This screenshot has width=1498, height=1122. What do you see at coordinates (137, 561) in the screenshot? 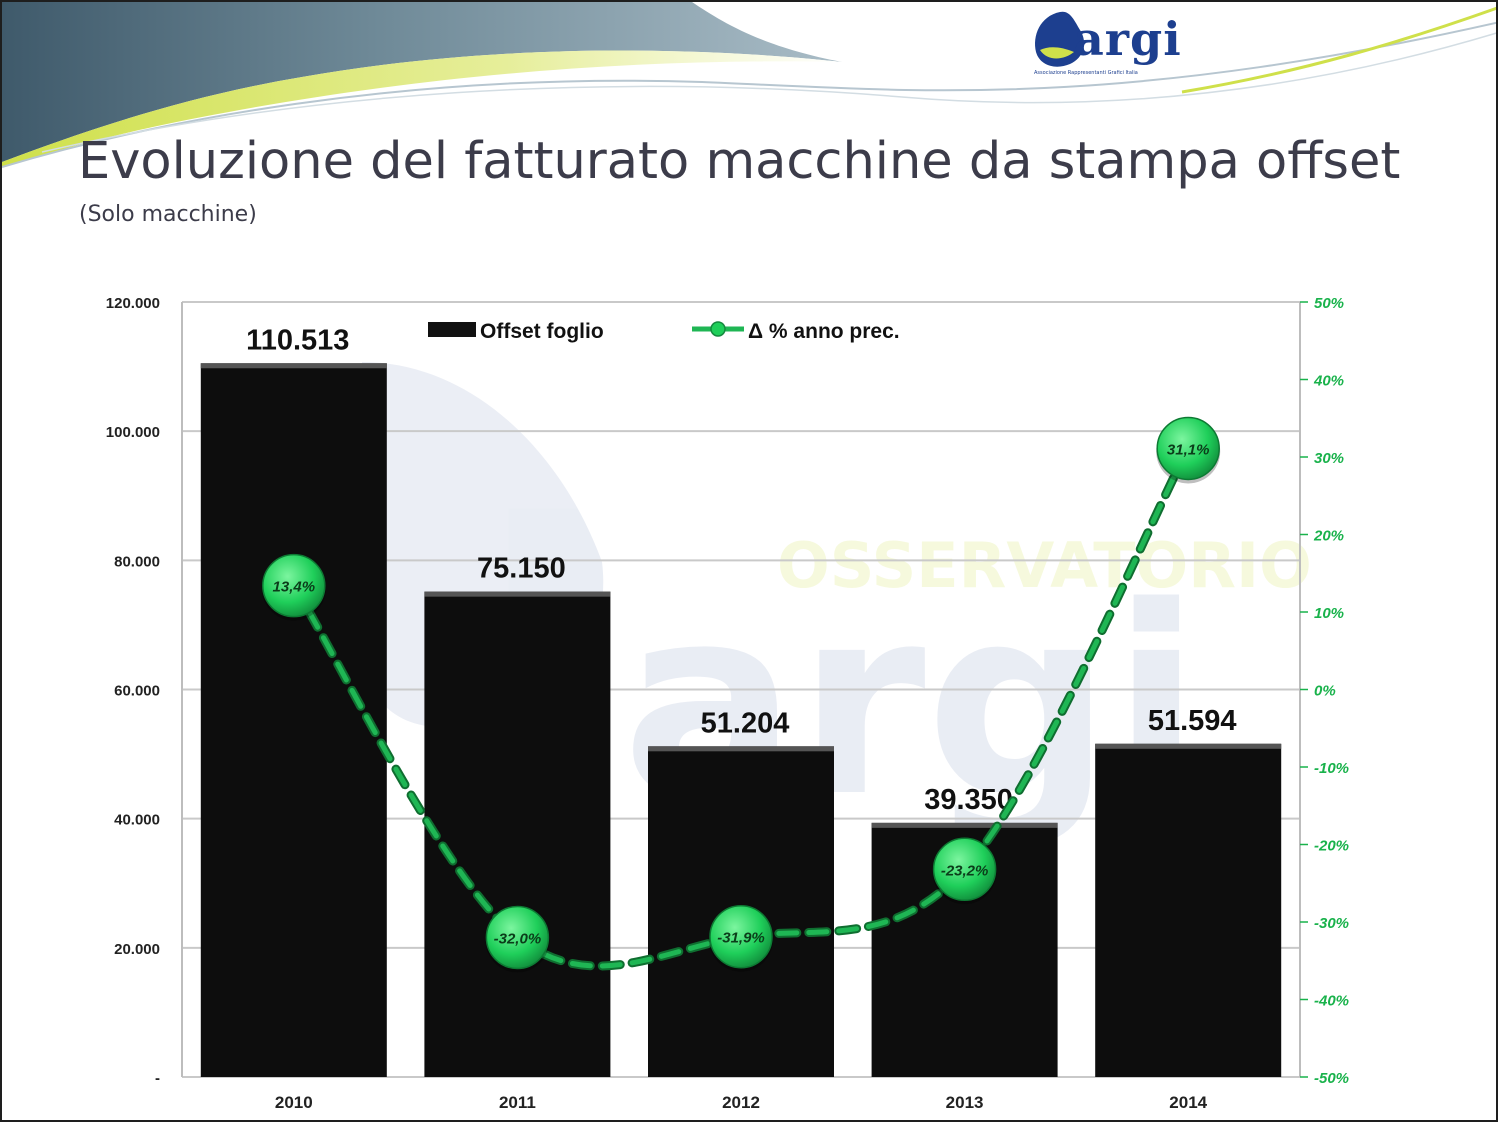
I see `y-left-tick-label: 80.000` at bounding box center [137, 561].